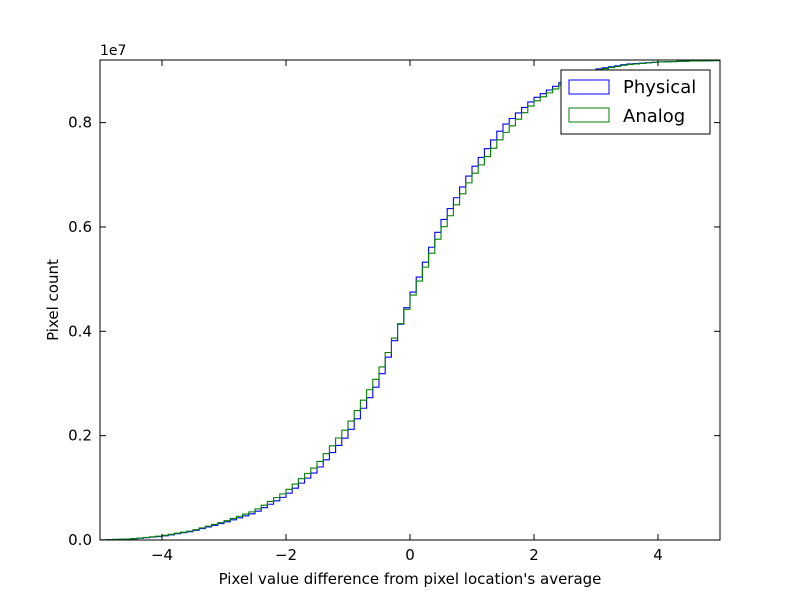 This screenshot has width=800, height=604. Describe the element at coordinates (113, 51) in the screenshot. I see `y-offset-text: 1e7` at that location.